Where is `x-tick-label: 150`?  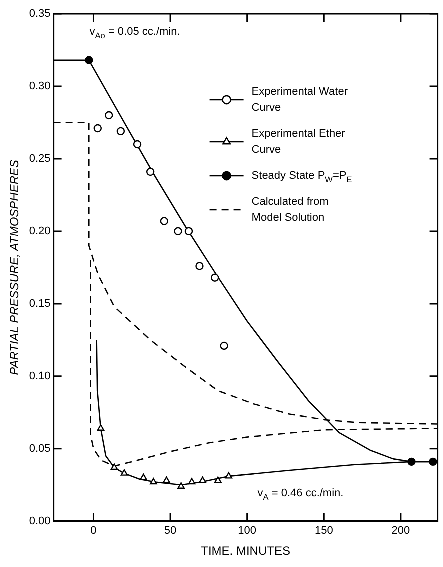 x-tick-label: 150 is located at coordinates (324, 531).